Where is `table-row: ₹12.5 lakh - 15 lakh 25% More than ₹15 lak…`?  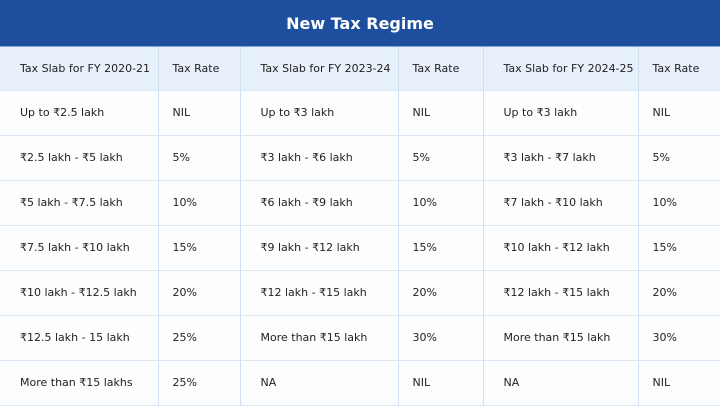 table-row: ₹12.5 lakh - 15 lakh 25% More than ₹15 lak… is located at coordinates (360, 338).